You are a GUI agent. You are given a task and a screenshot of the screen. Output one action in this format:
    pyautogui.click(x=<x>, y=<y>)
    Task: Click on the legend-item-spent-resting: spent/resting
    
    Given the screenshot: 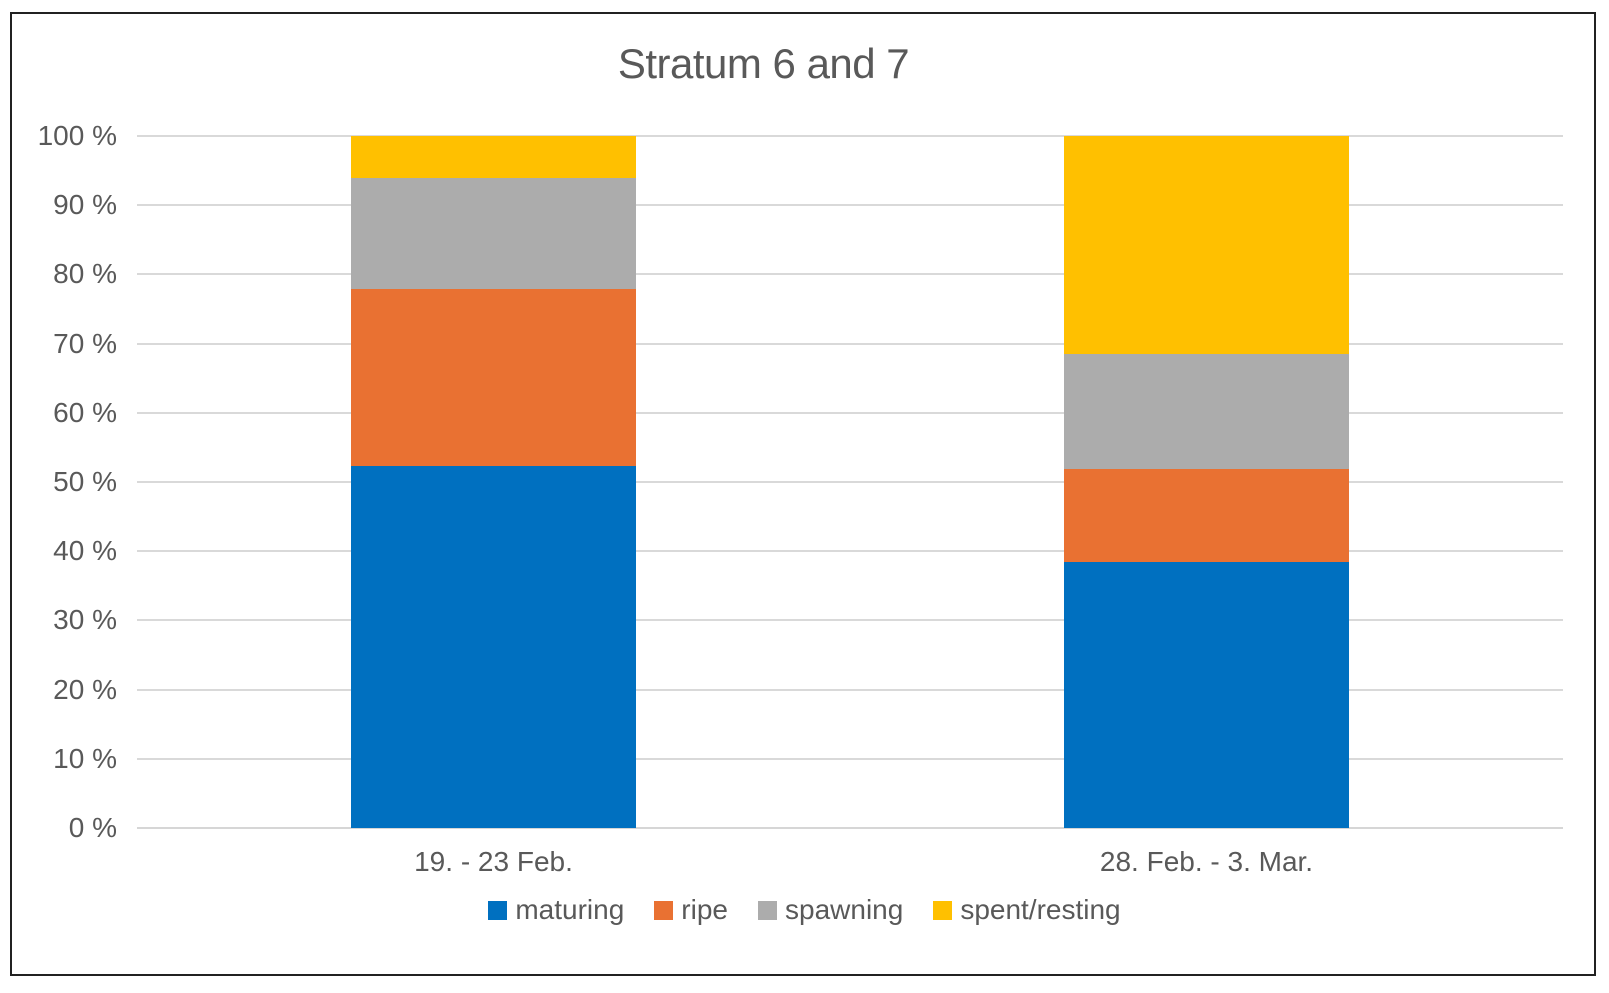 What is the action you would take?
    pyautogui.click(x=1027, y=910)
    